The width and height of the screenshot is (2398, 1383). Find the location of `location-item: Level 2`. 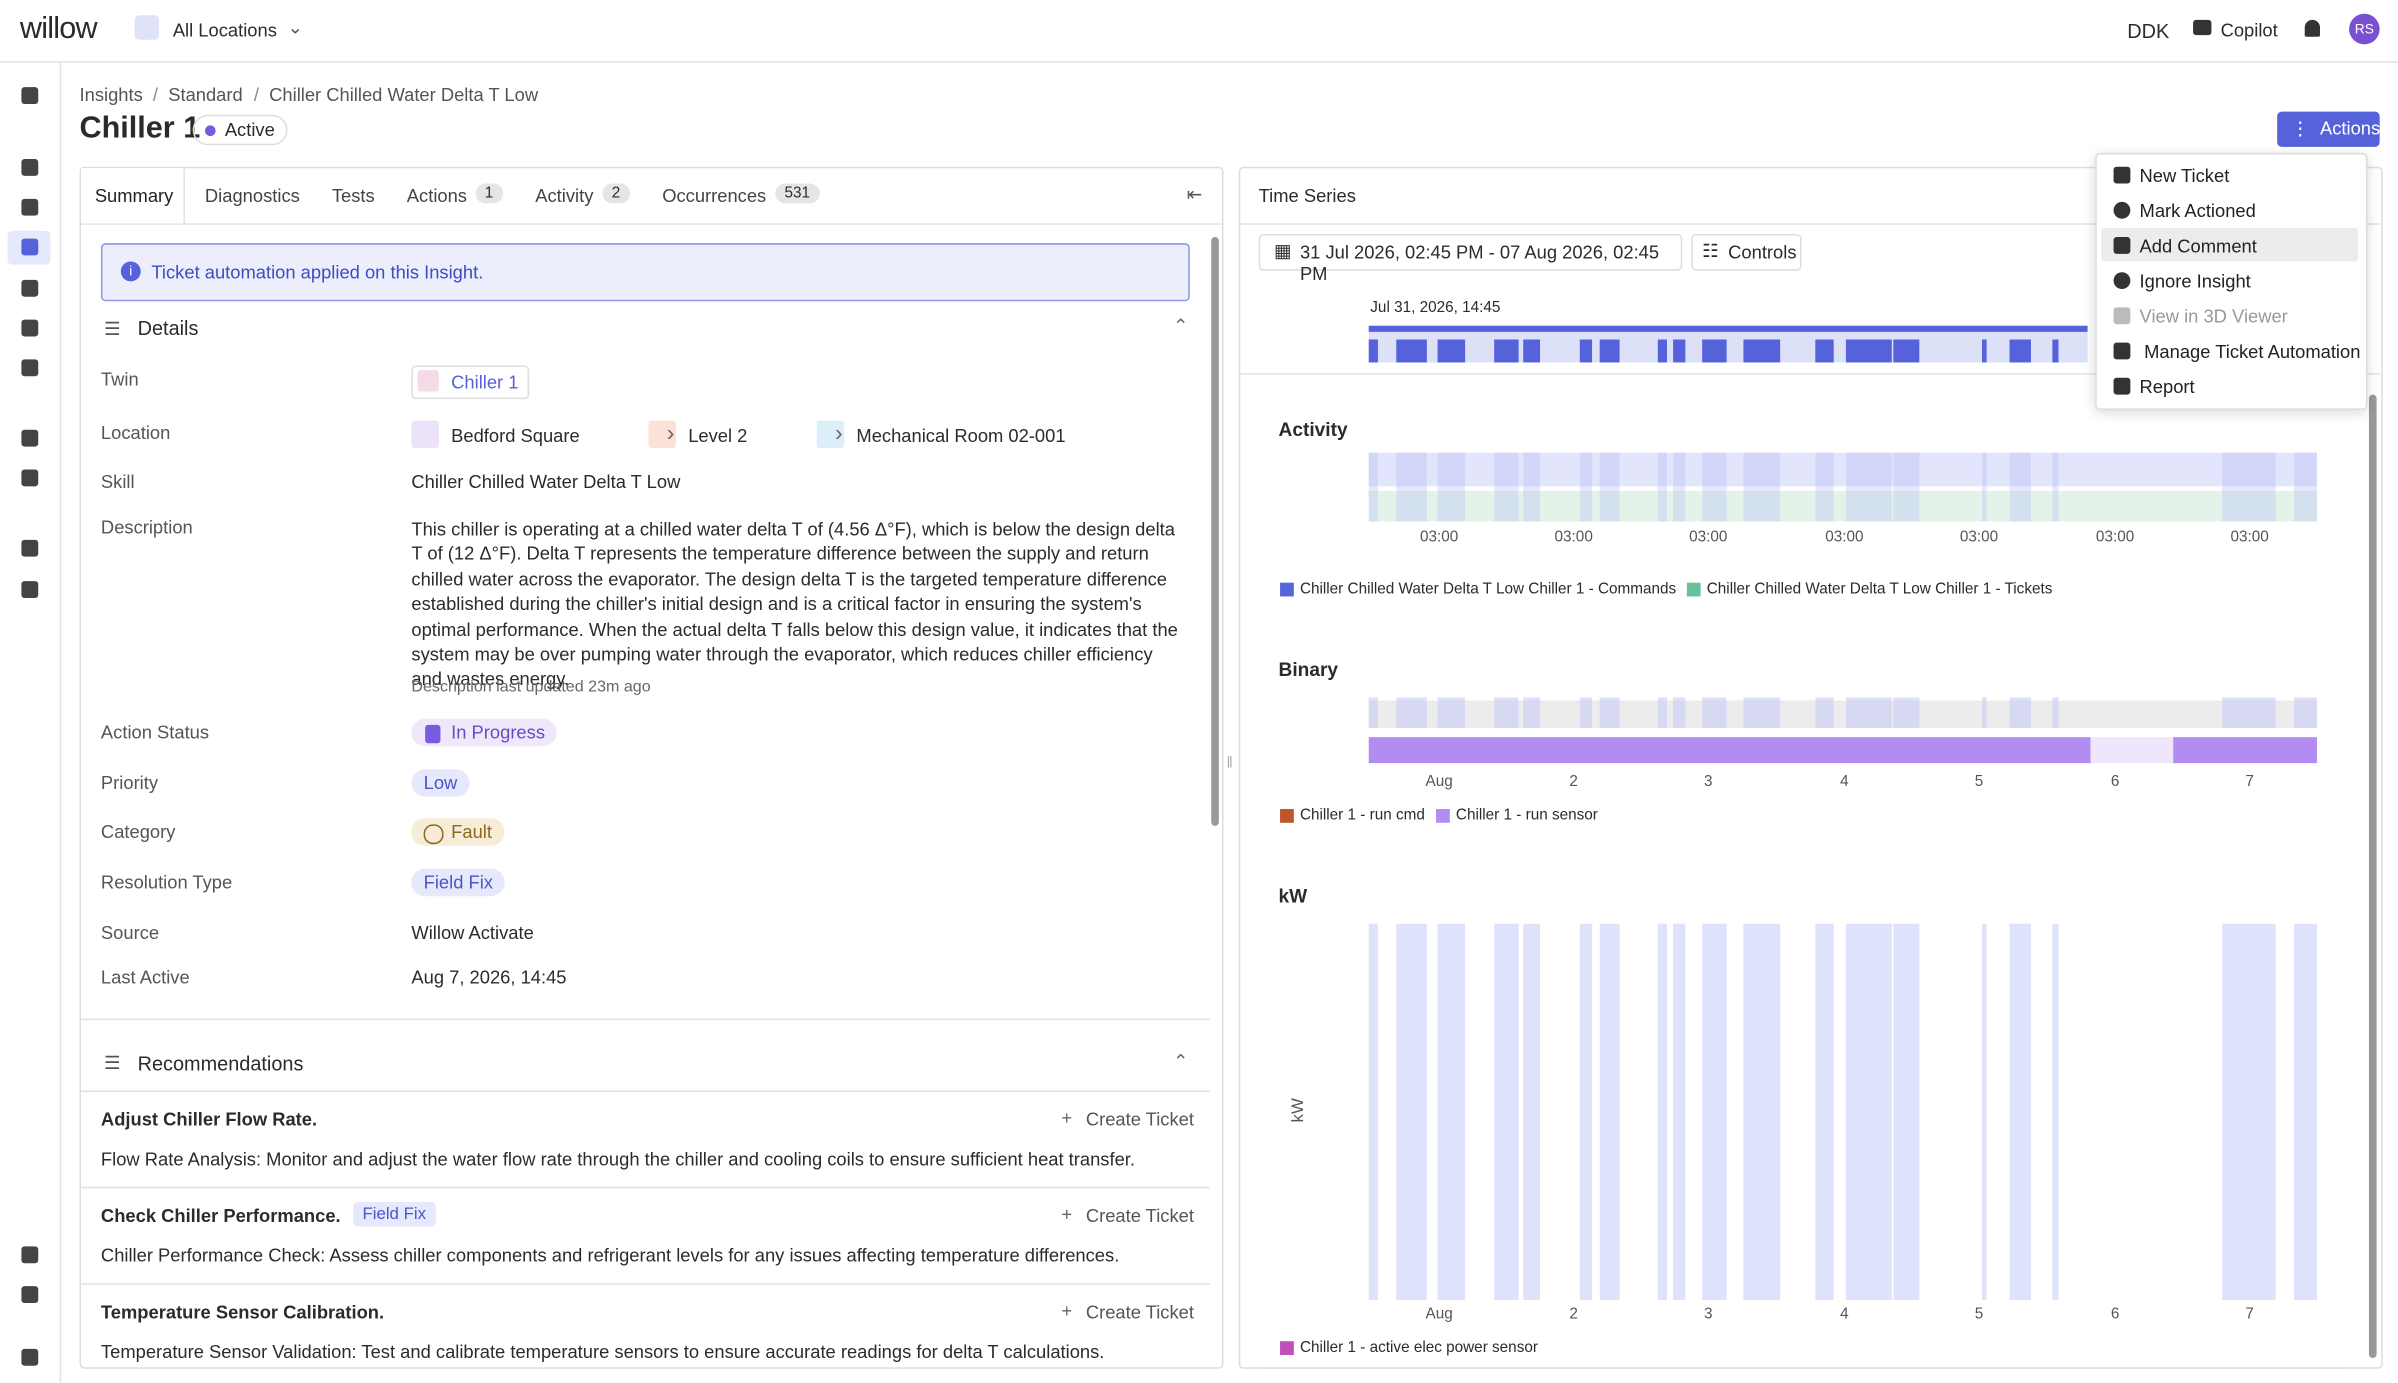

location-item: Level 2 is located at coordinates (707, 434).